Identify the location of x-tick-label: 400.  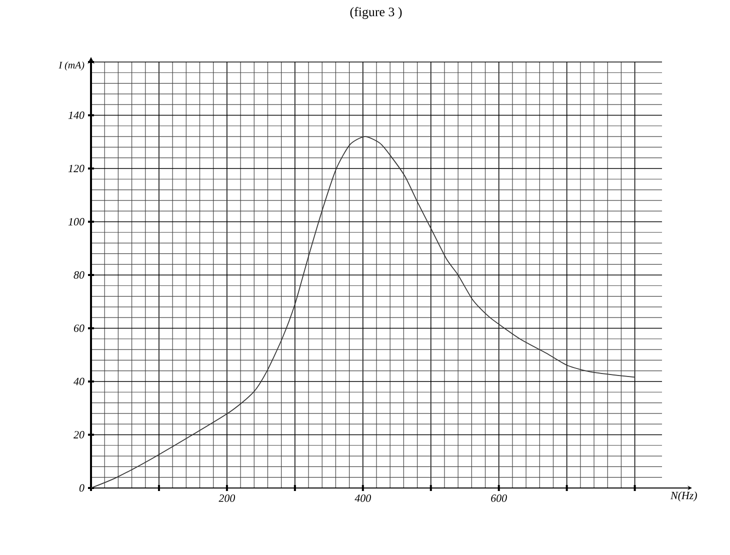
(362, 498).